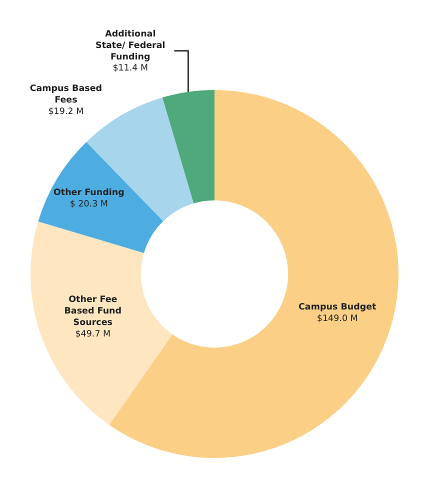 This screenshot has height=478, width=427. Describe the element at coordinates (88, 193) in the screenshot. I see `slice-label: Other Funding` at that location.